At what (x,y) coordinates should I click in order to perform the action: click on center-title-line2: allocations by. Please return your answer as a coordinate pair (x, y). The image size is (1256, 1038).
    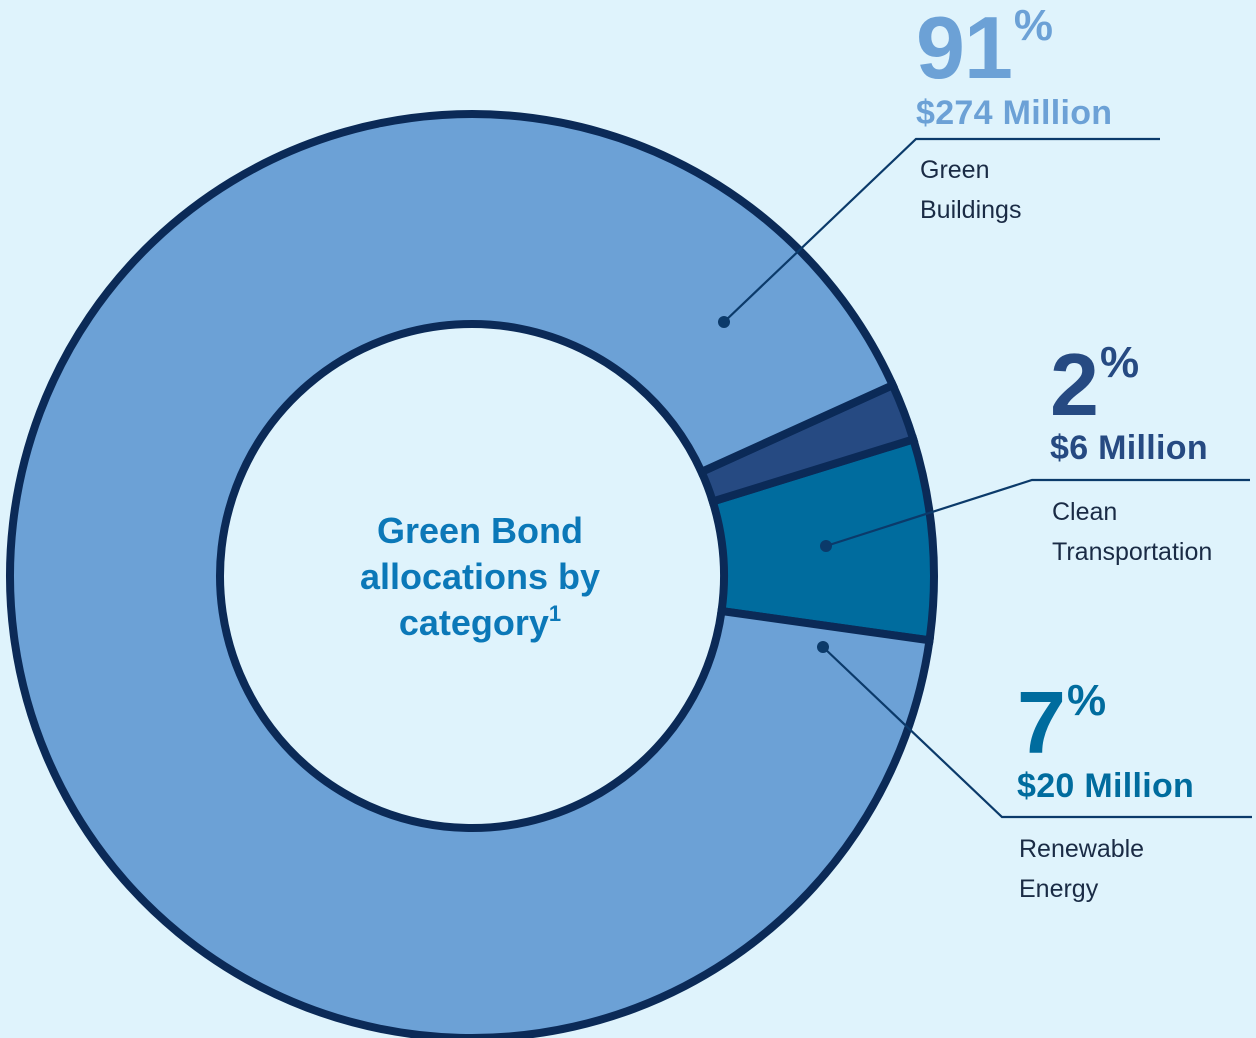
    Looking at the image, I should click on (480, 576).